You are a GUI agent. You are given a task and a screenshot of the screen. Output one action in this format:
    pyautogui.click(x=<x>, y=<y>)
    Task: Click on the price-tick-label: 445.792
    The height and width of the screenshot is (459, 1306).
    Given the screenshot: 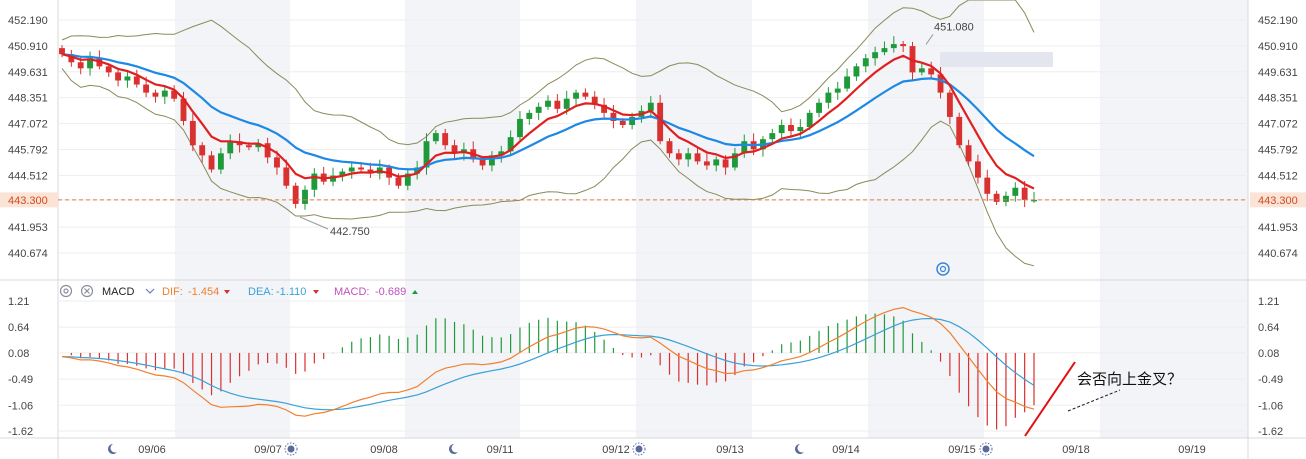 What is the action you would take?
    pyautogui.click(x=28, y=150)
    